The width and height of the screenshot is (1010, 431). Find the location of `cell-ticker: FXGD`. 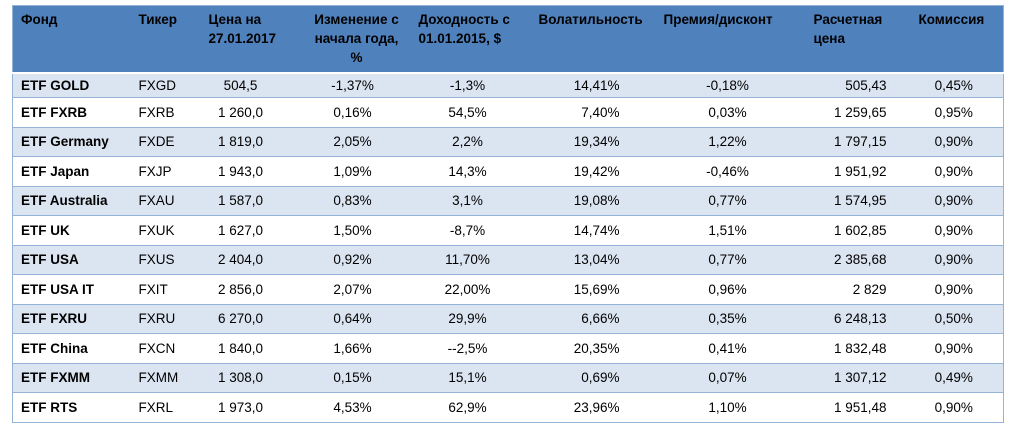

cell-ticker: FXGD is located at coordinates (165, 85).